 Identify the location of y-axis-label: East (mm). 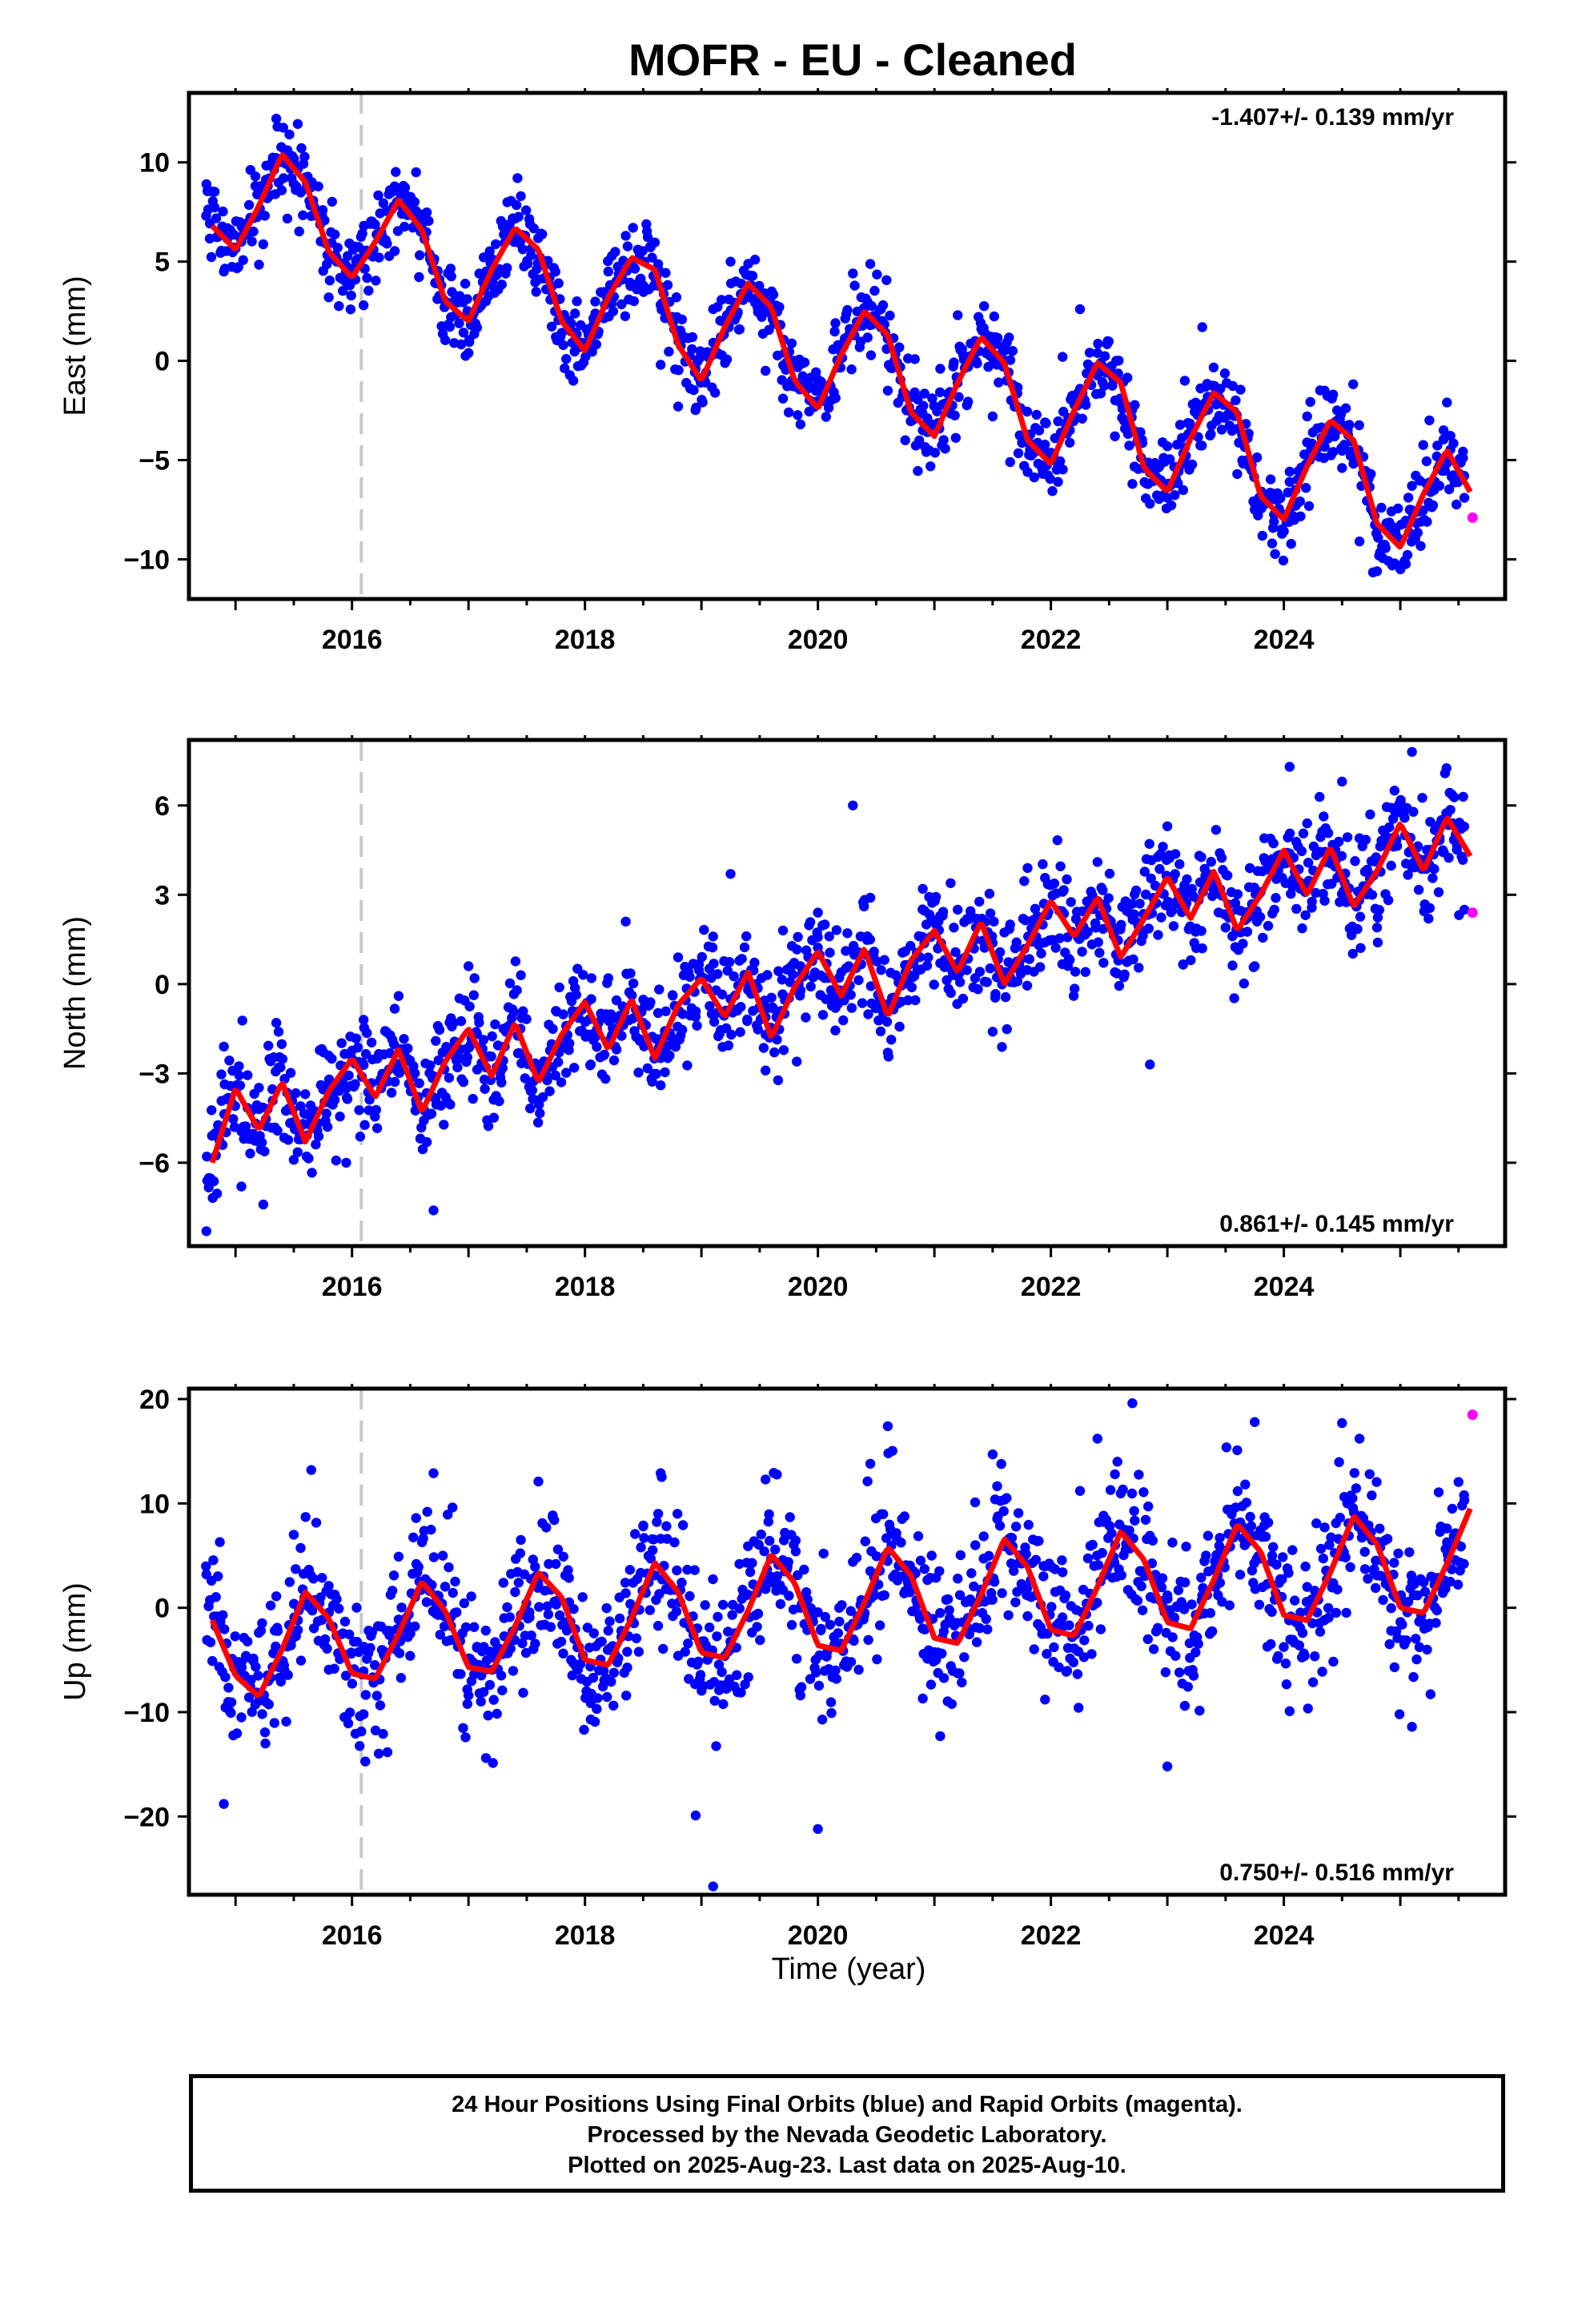
(75, 345).